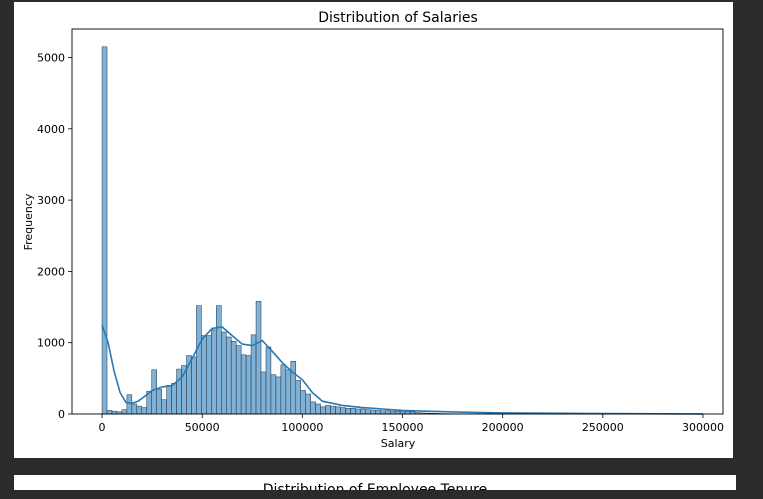  What do you see at coordinates (703, 427) in the screenshot?
I see `x-tick-label: 300000` at bounding box center [703, 427].